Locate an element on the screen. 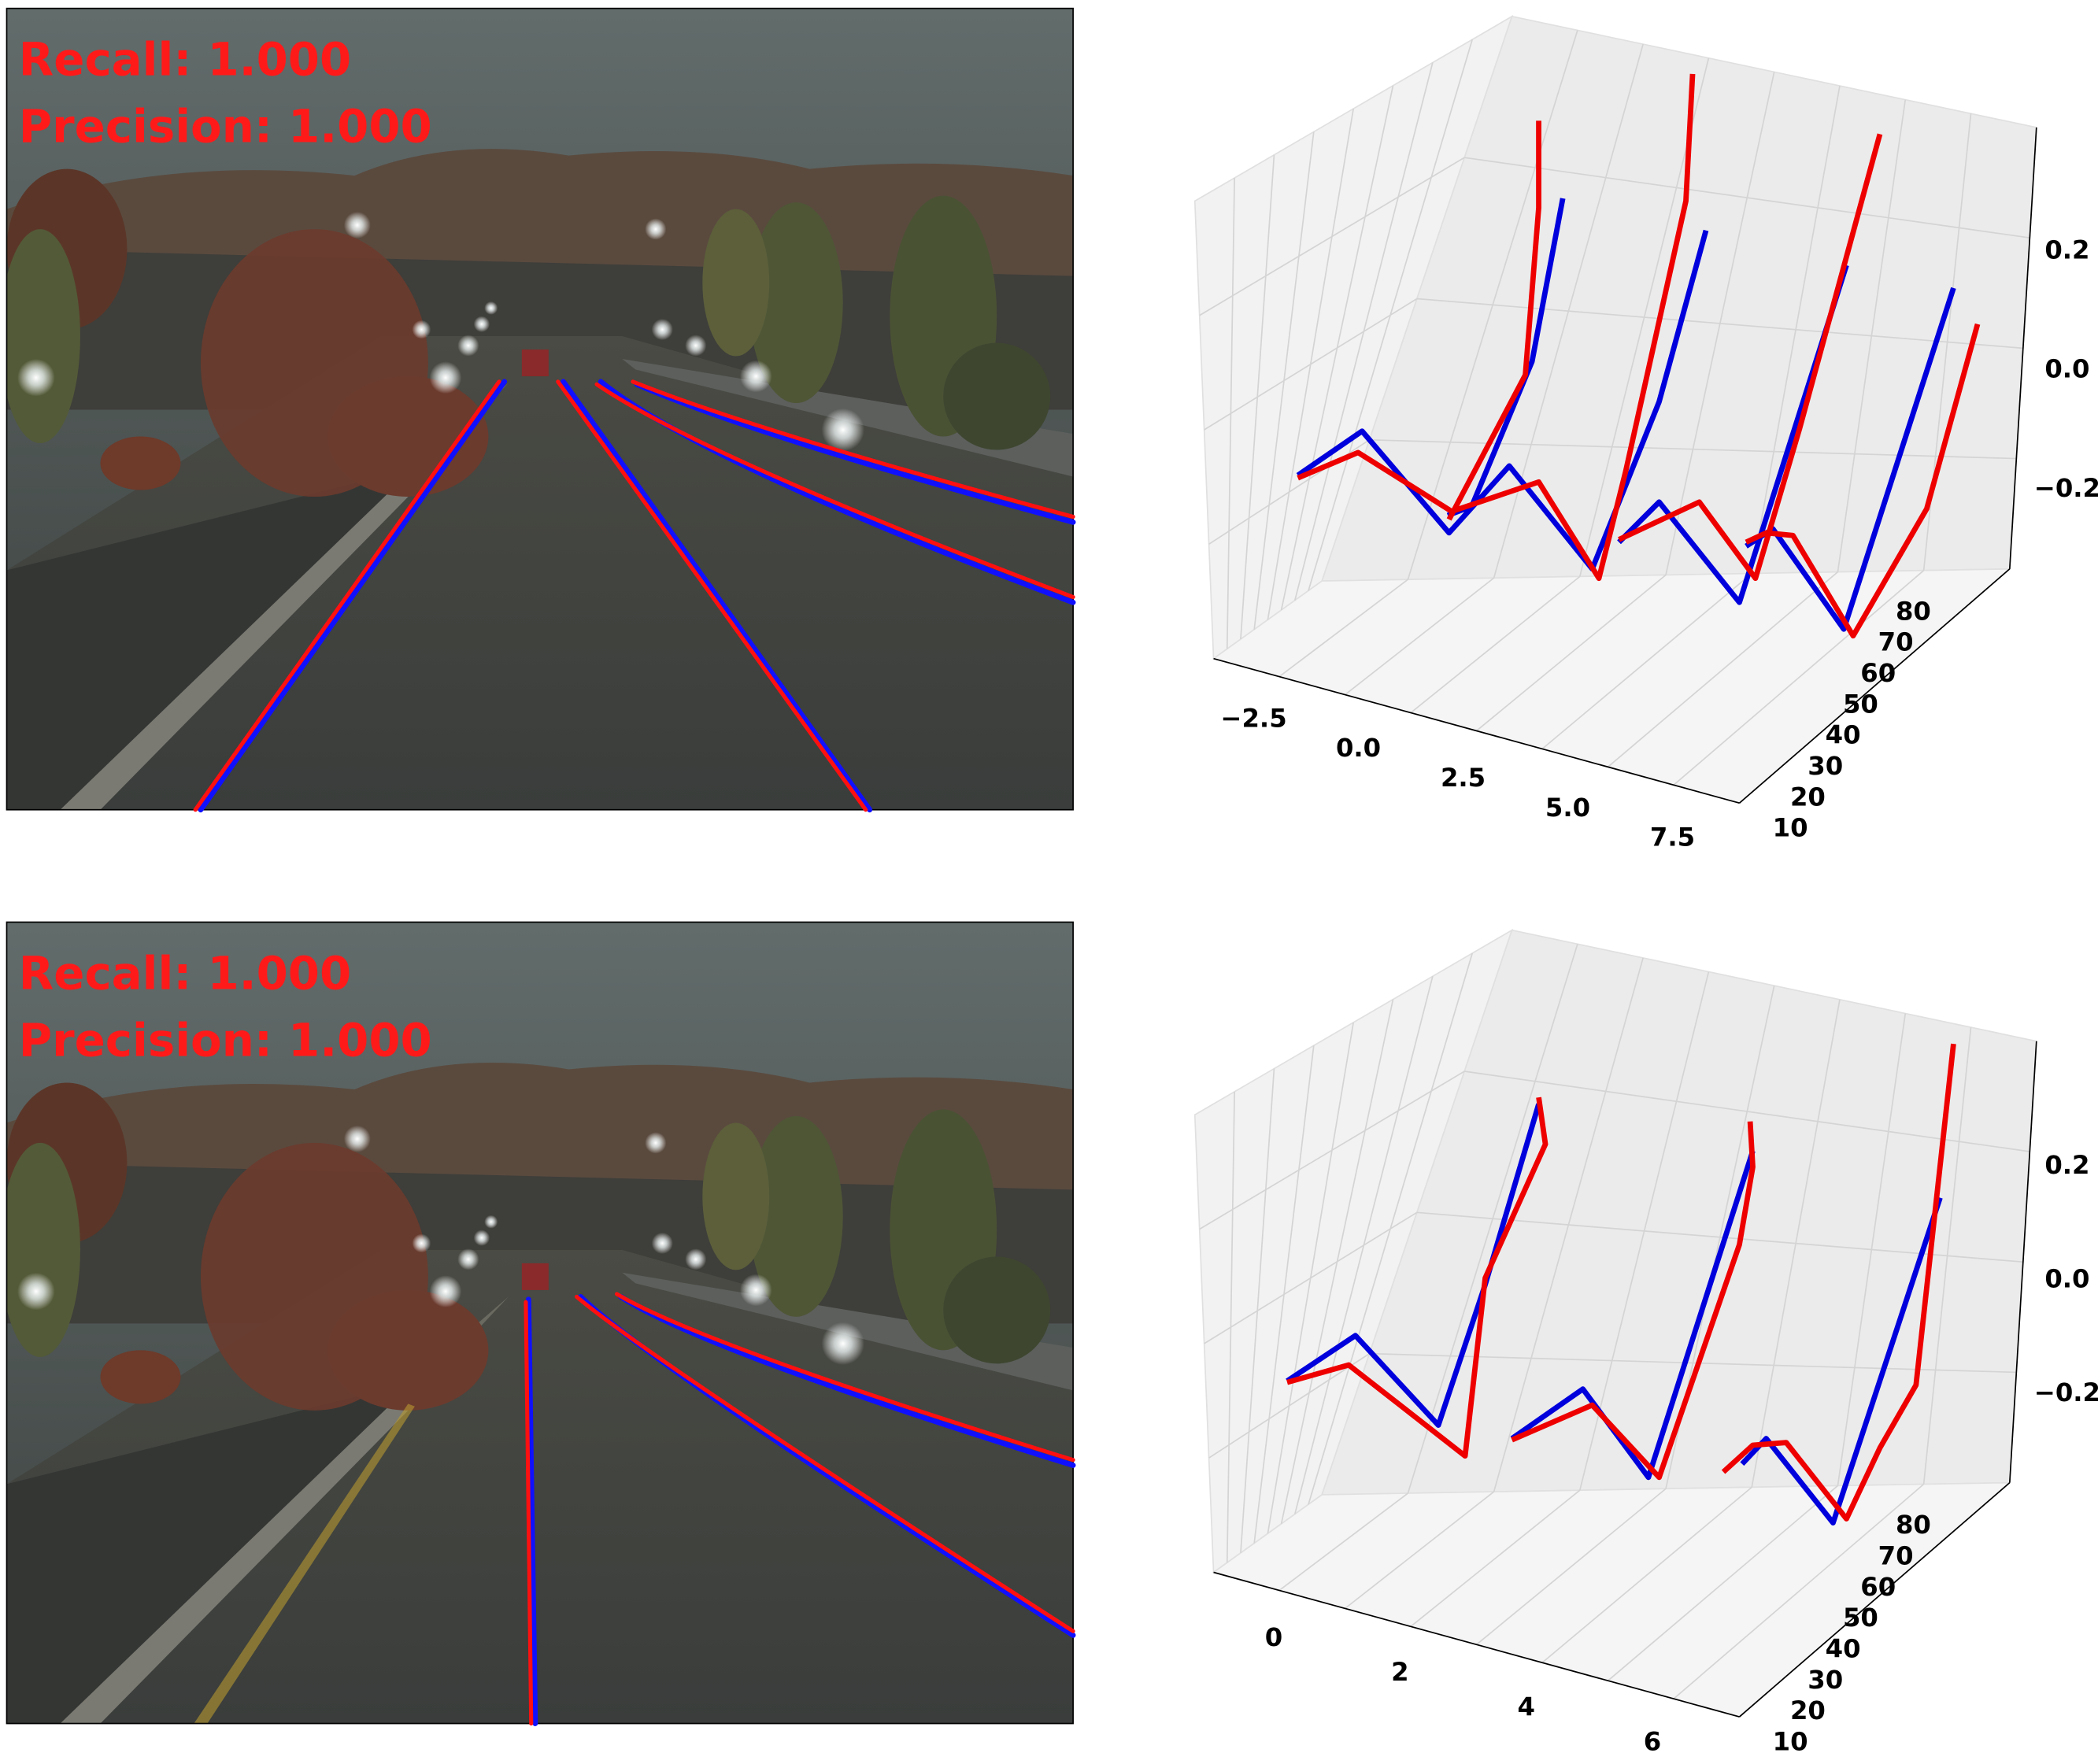 The height and width of the screenshot is (1764, 2098). x-tick-label: 2 is located at coordinates (1399, 1672).